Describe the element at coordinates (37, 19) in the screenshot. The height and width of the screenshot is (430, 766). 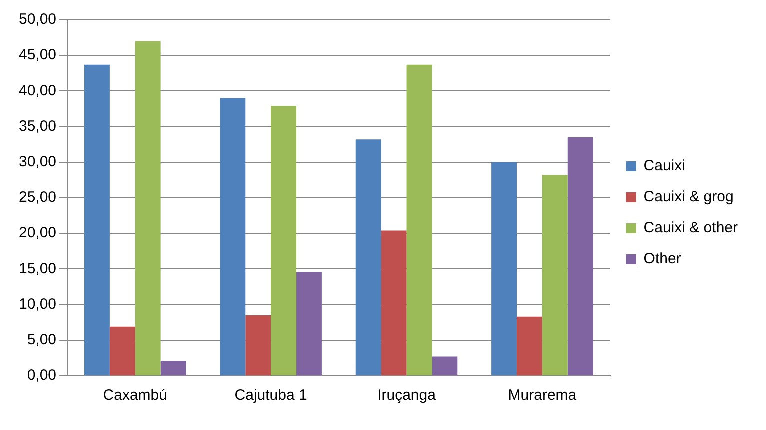
I see `y-tick-label: 50,00` at that location.